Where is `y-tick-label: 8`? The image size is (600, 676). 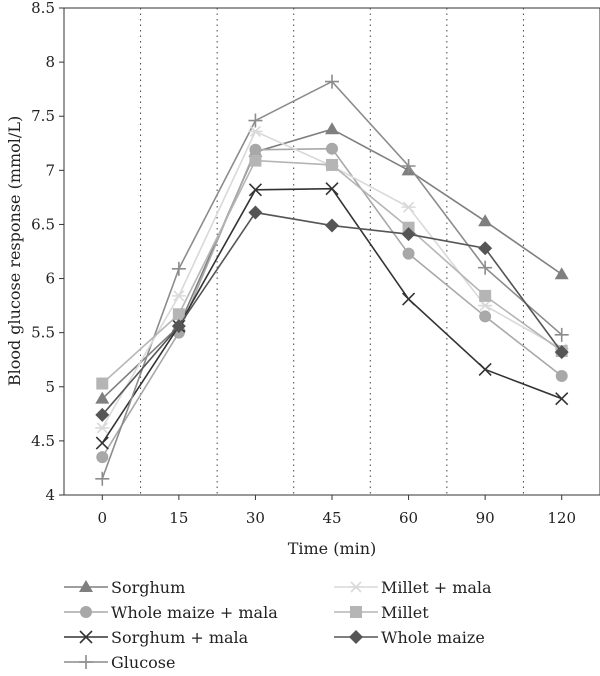 y-tick-label: 8 is located at coordinates (50, 62).